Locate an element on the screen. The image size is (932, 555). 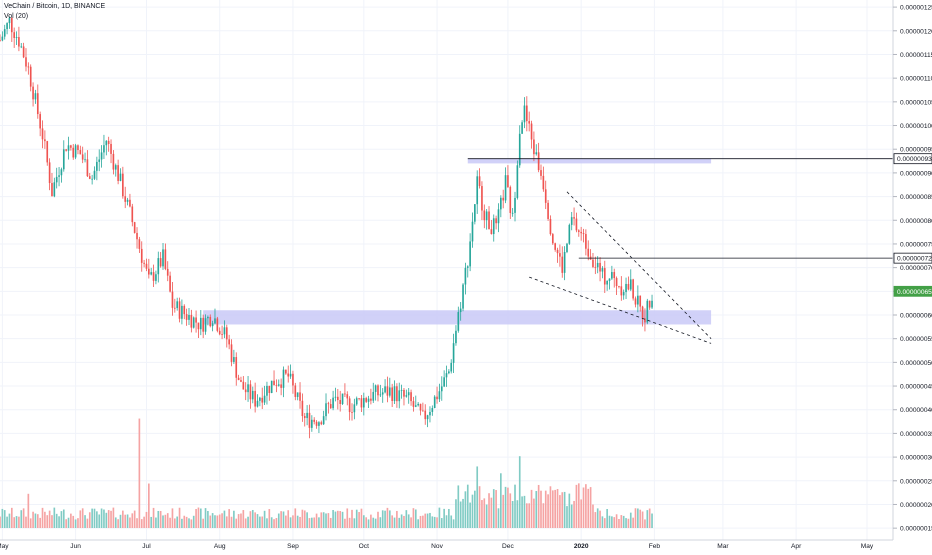
time-tick-label: May is located at coordinates (867, 546).